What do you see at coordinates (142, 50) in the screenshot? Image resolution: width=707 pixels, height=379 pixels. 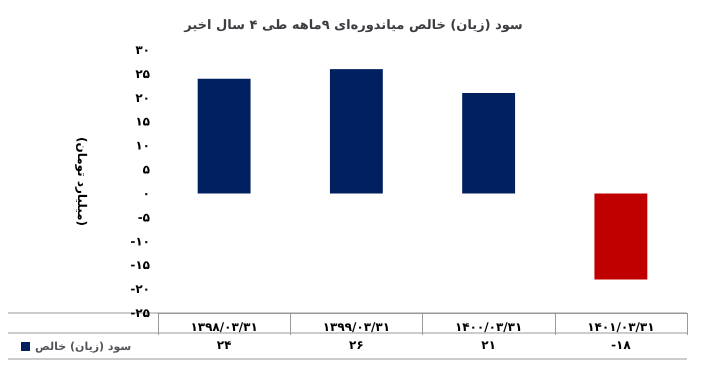 I see `y-tick-label: ۳۰` at bounding box center [142, 50].